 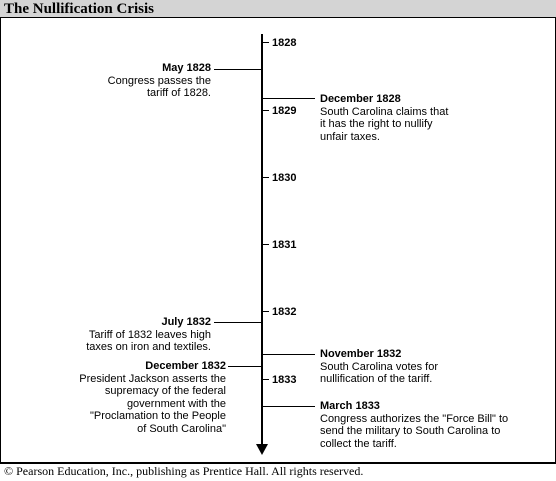 I want to click on event-date: November 1832, so click(x=361, y=354).